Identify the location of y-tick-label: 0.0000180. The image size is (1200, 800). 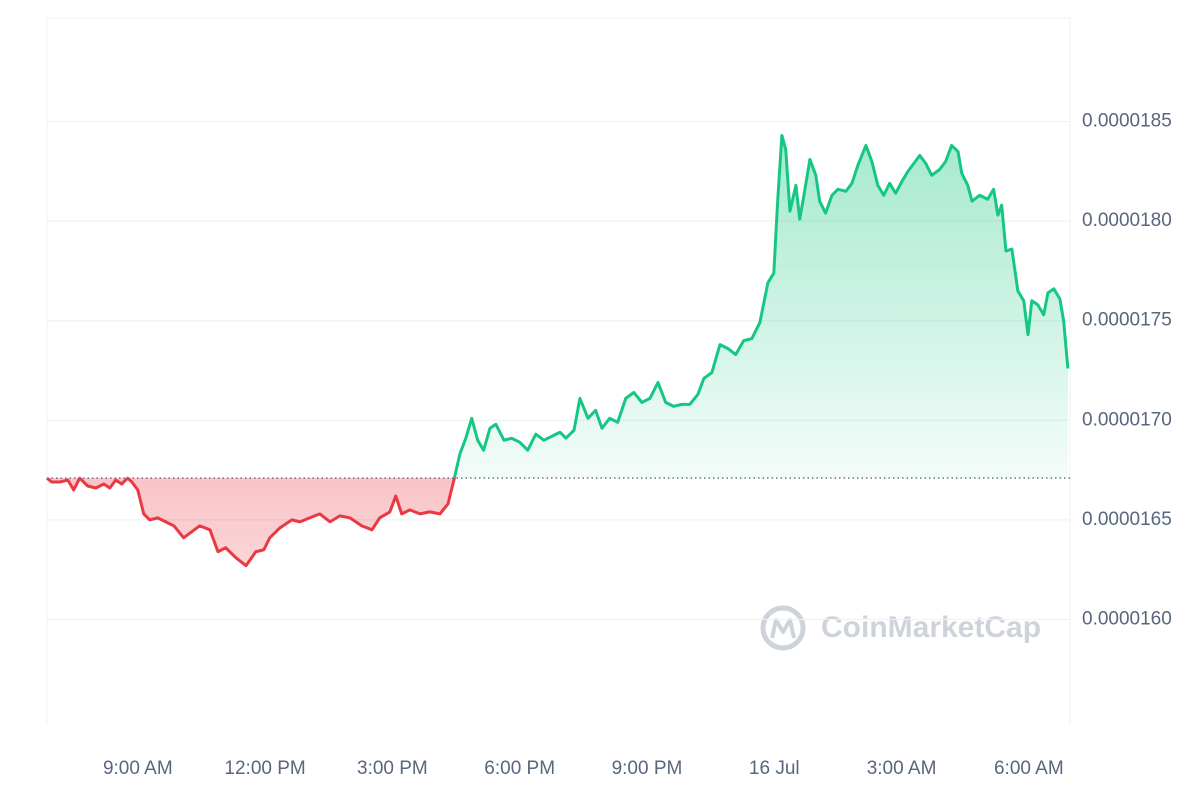
(1127, 220).